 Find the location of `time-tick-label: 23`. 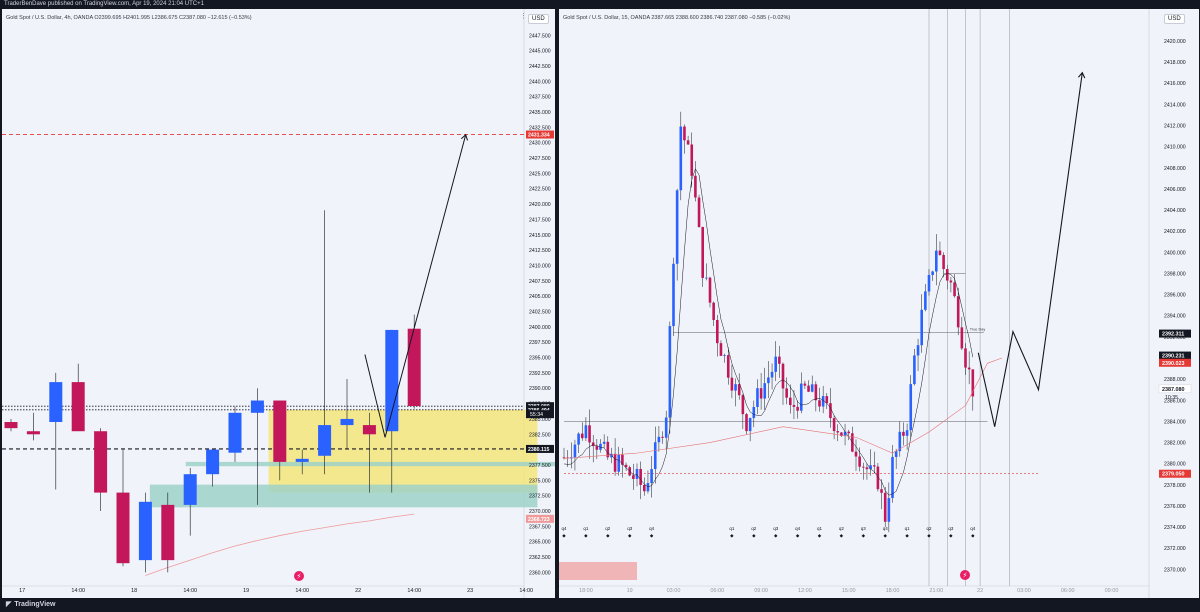

time-tick-label: 23 is located at coordinates (470, 591).